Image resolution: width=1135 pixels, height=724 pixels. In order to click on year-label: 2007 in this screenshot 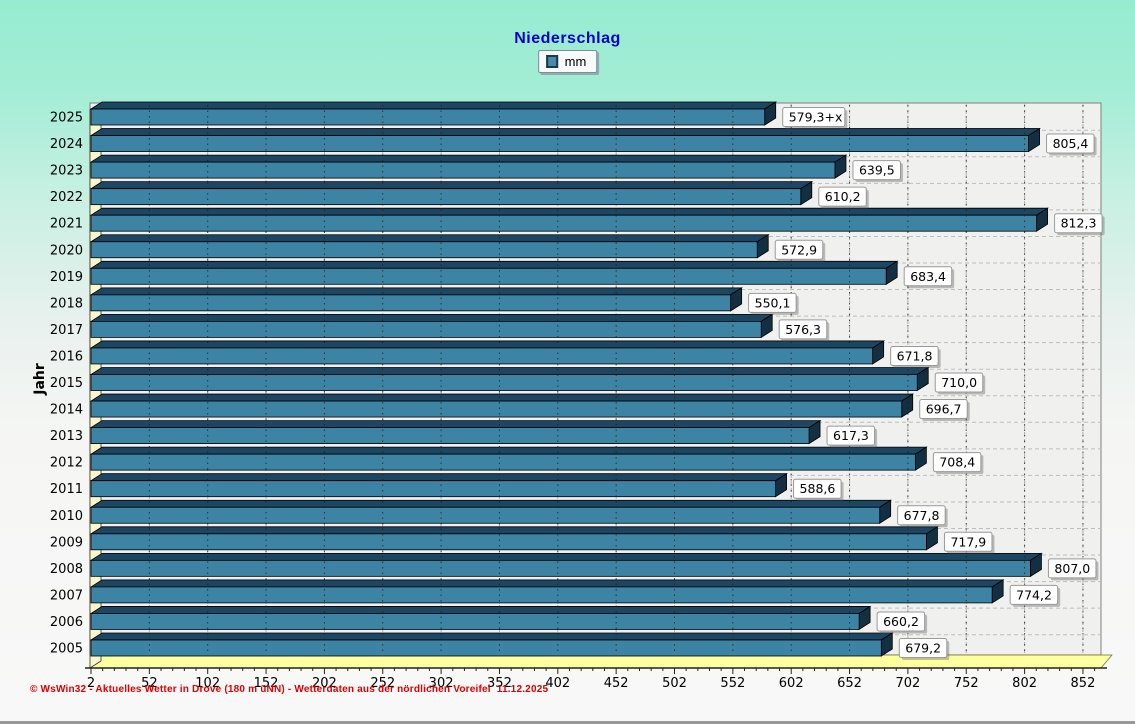, I will do `click(66, 595)`.